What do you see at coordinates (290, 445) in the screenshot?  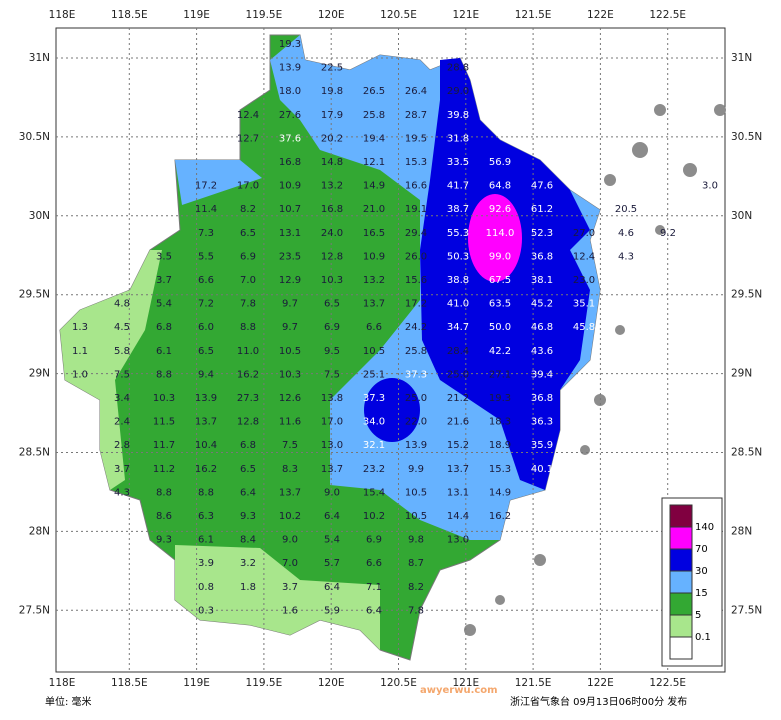 I see `station-value: 7.5` at bounding box center [290, 445].